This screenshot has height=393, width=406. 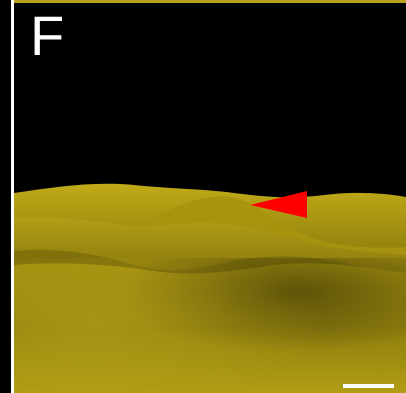 What do you see at coordinates (210, 1) in the screenshot?
I see `top-border` at bounding box center [210, 1].